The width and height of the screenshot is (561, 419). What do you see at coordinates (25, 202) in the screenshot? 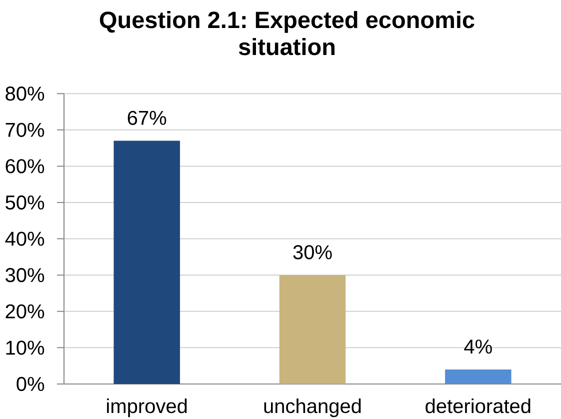
I see `y-tick-label: 50%` at bounding box center [25, 202].